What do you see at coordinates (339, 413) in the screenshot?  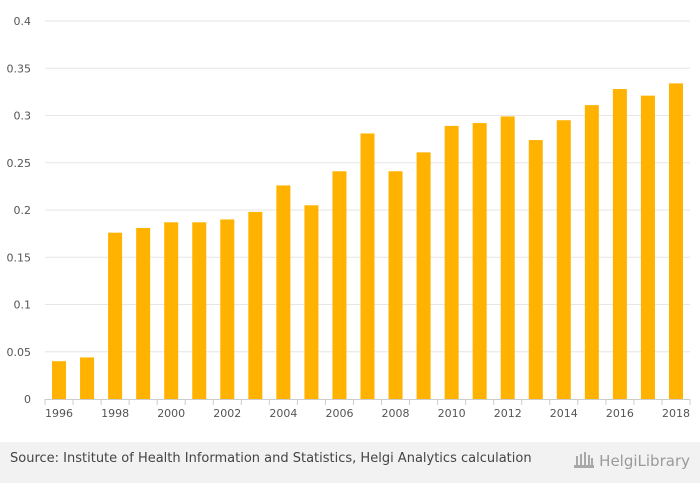 I see `x-tick-label: 2006` at bounding box center [339, 413].